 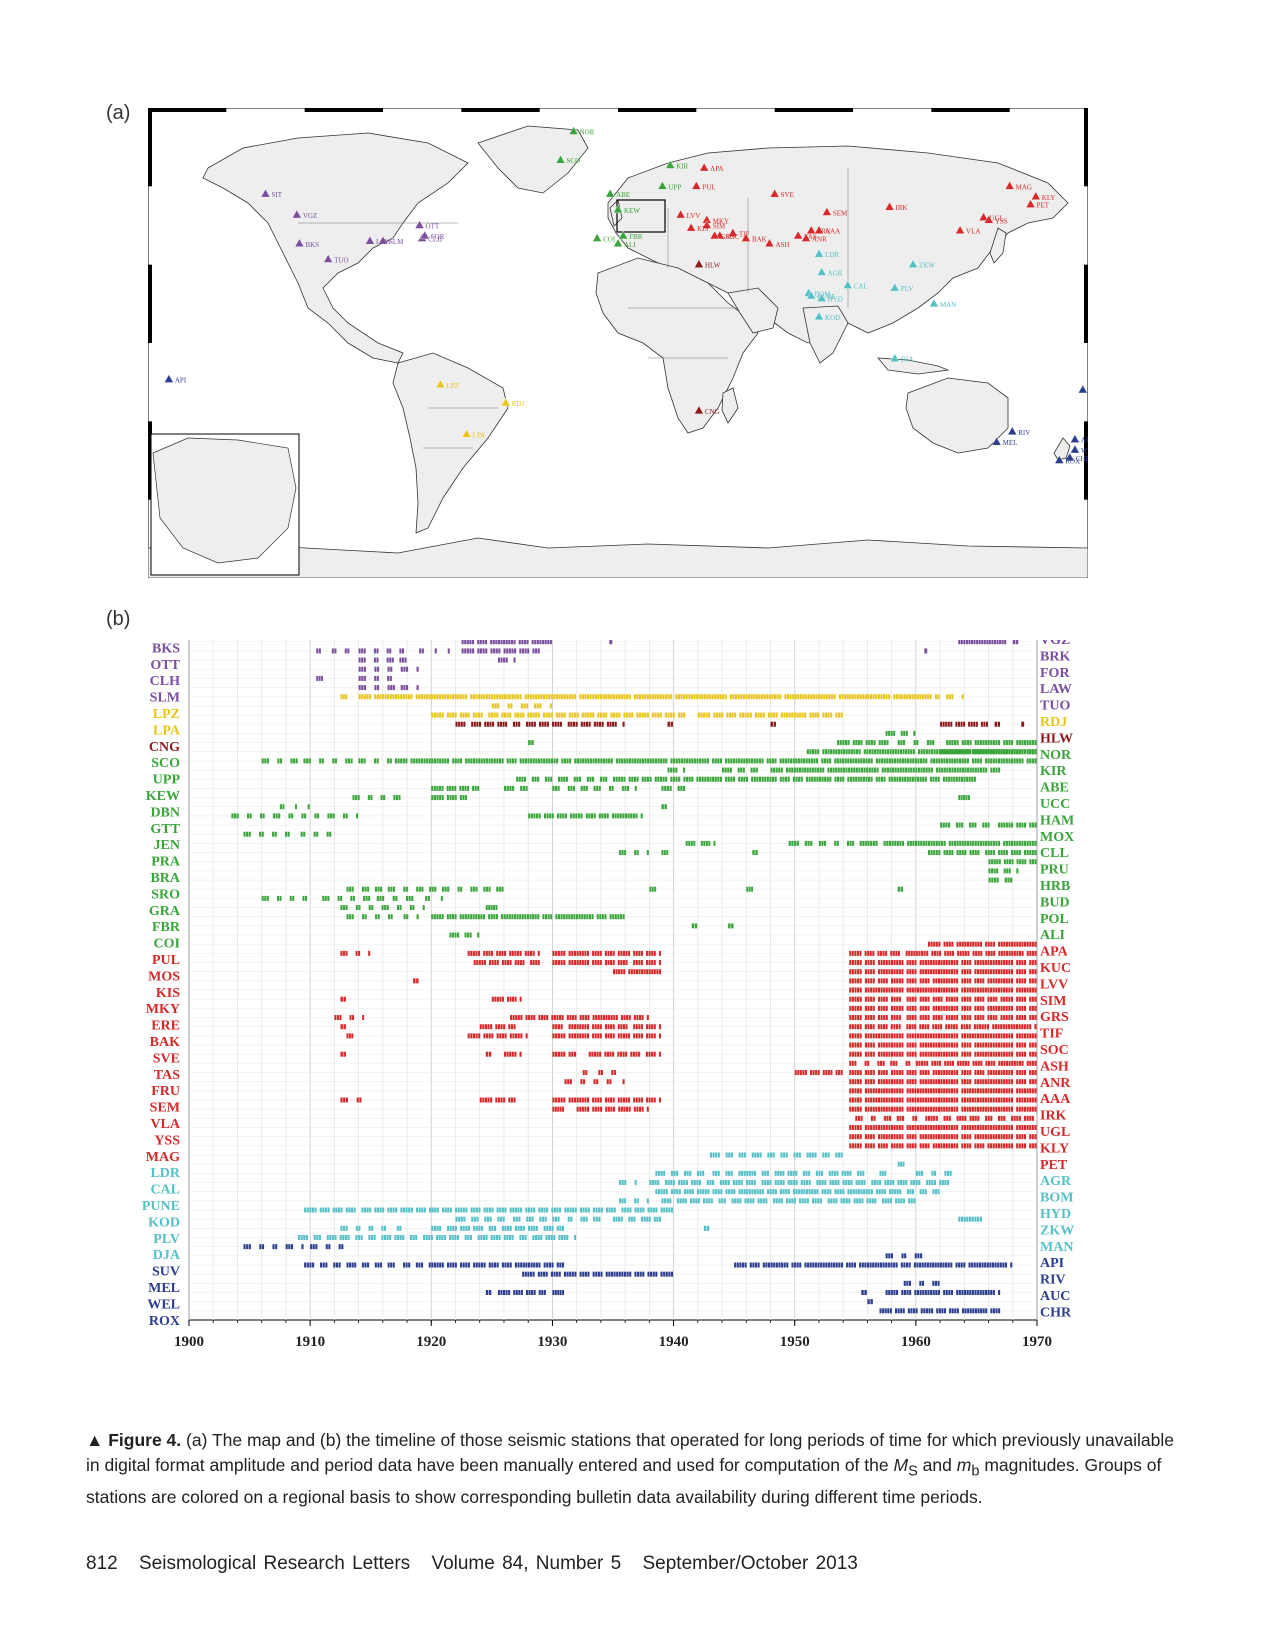 What do you see at coordinates (707, 264) in the screenshot?
I see `station-marker-hlw: HLW` at bounding box center [707, 264].